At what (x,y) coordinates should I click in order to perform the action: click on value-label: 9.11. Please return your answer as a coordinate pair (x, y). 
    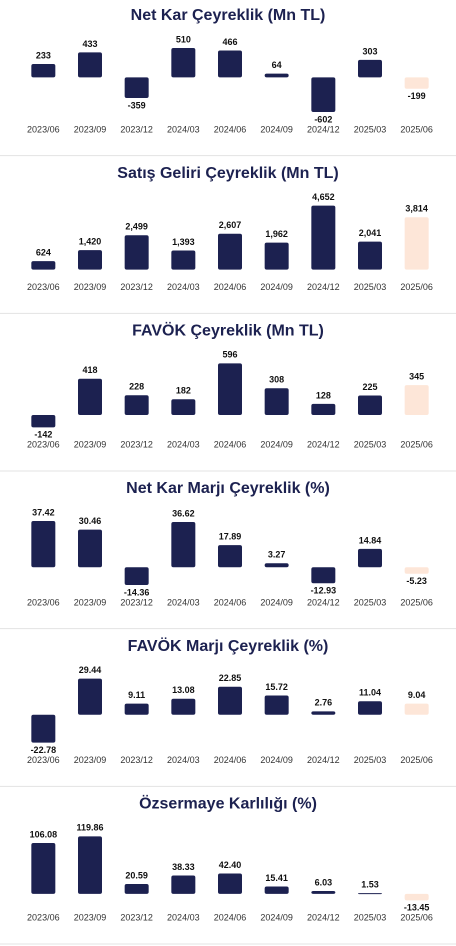
    Looking at the image, I should click on (136, 695).